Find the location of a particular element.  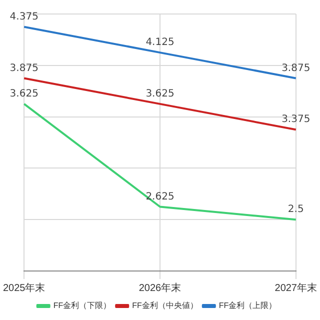

x-tick-label: 2027年末 is located at coordinates (295, 288).